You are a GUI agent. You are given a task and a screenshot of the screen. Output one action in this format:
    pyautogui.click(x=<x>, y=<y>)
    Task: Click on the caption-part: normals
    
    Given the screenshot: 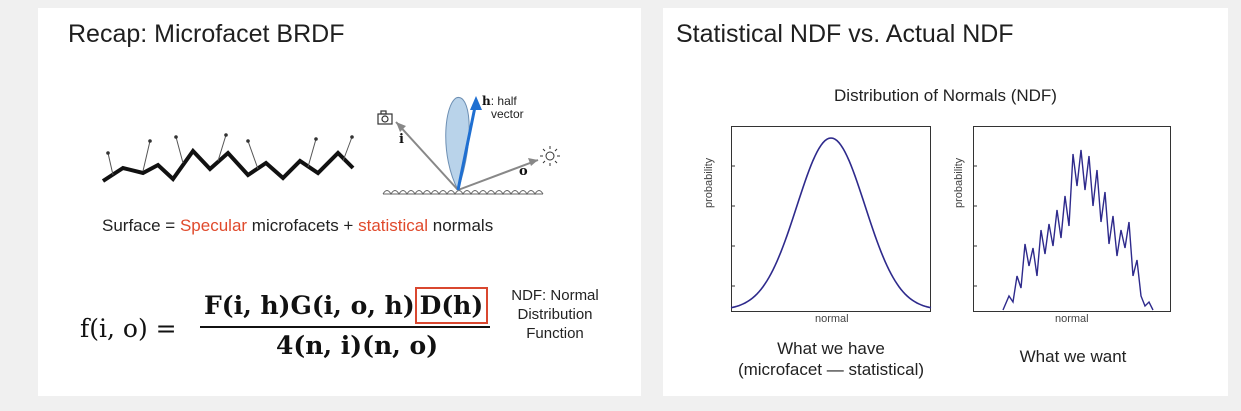 What is the action you would take?
    pyautogui.click(x=461, y=225)
    